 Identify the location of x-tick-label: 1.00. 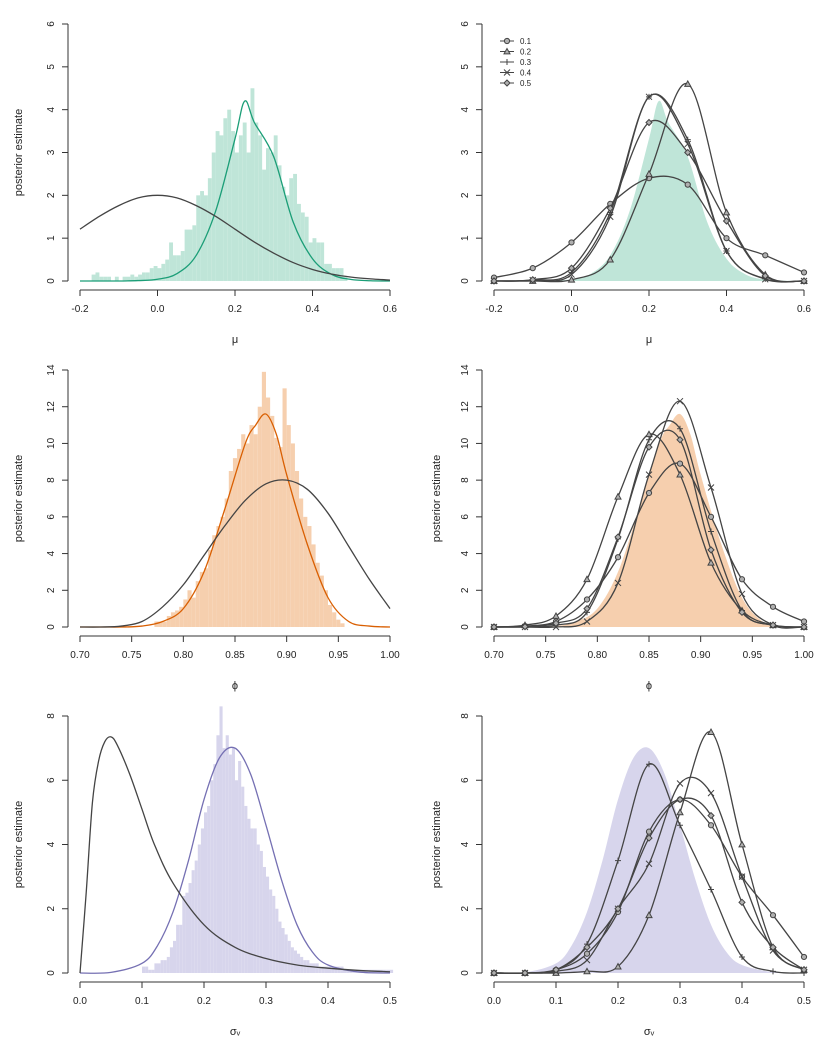
(390, 655).